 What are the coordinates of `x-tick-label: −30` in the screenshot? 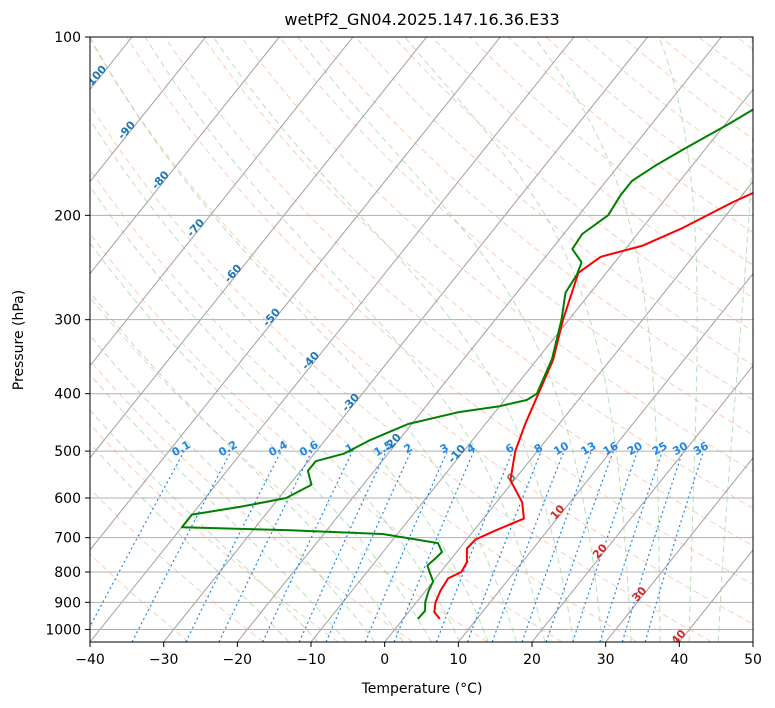 It's located at (164, 660).